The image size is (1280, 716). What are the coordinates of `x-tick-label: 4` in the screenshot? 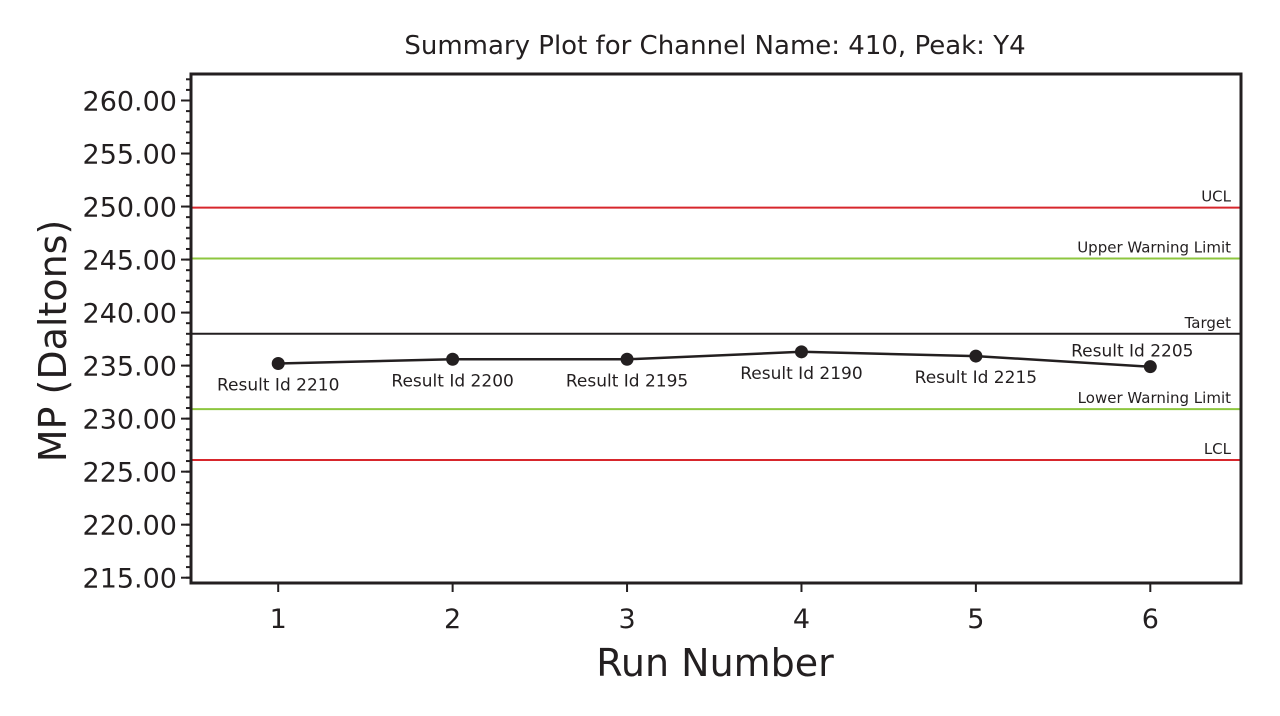 It's located at (801, 619).